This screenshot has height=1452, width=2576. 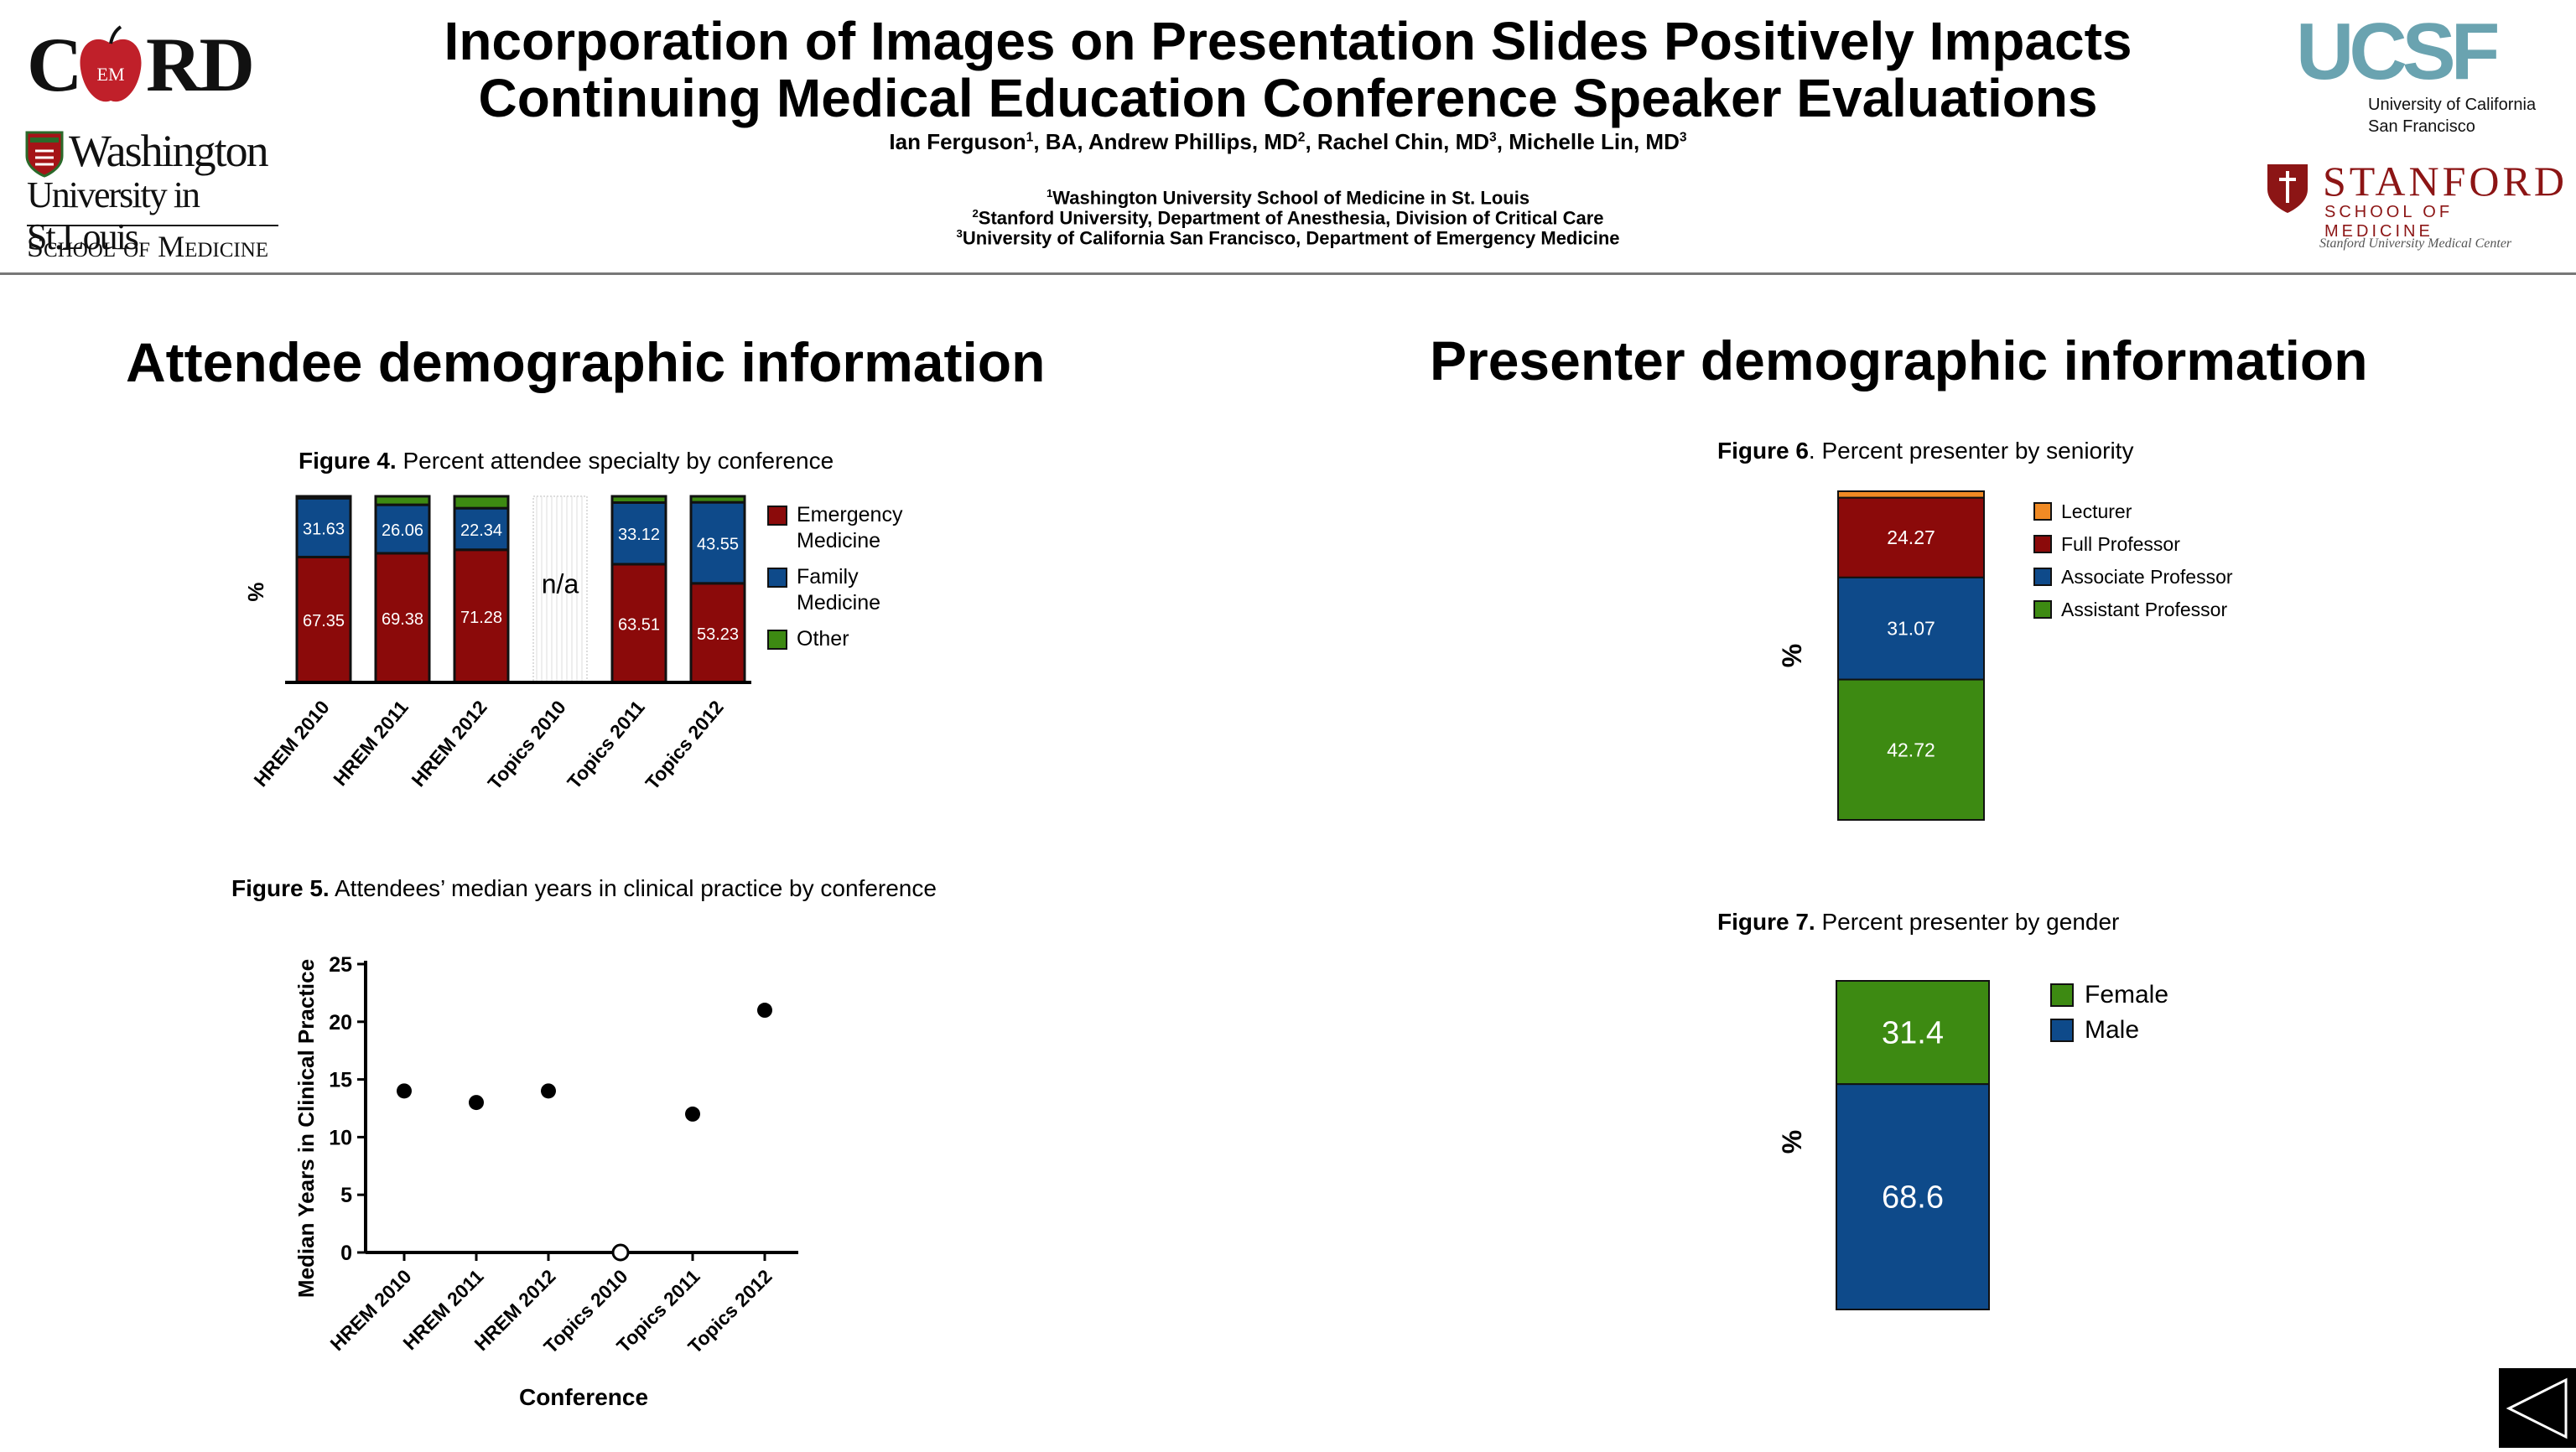 I want to click on y-tick-label: 0, so click(x=346, y=1253).